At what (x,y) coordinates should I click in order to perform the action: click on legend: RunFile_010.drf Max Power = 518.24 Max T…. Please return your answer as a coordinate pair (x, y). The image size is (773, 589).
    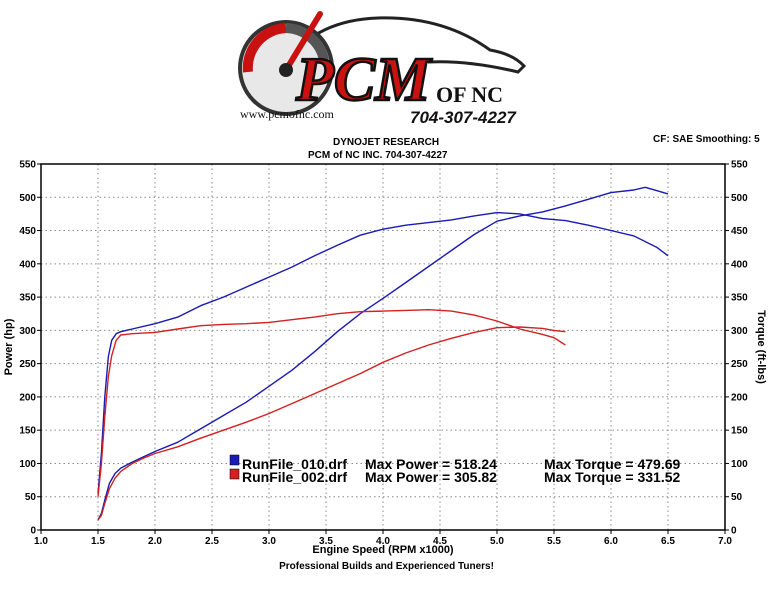
    Looking at the image, I should click on (455, 469).